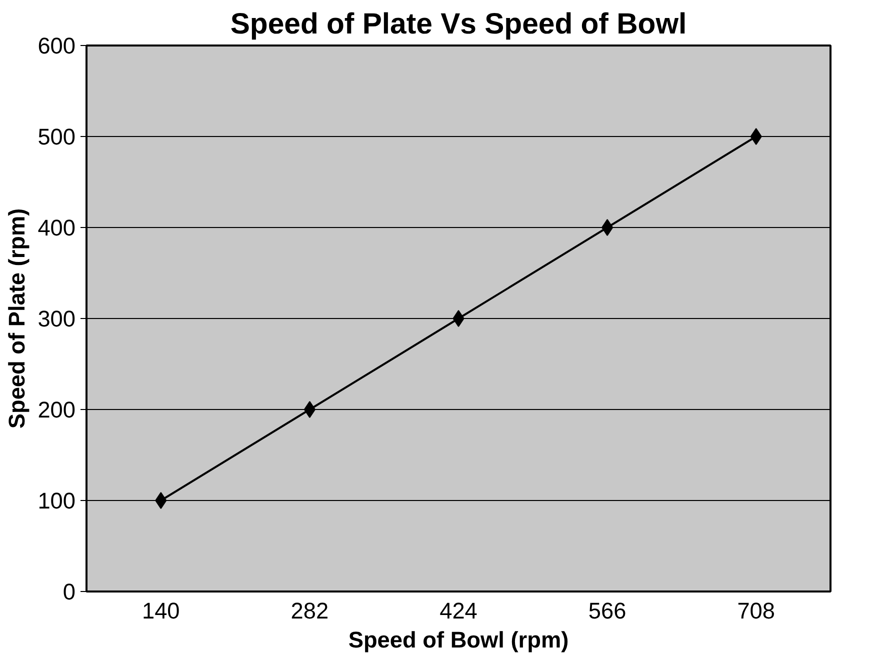 Image resolution: width=888 pixels, height=663 pixels. What do you see at coordinates (57, 45) in the screenshot?
I see `y-tick-label: 600` at bounding box center [57, 45].